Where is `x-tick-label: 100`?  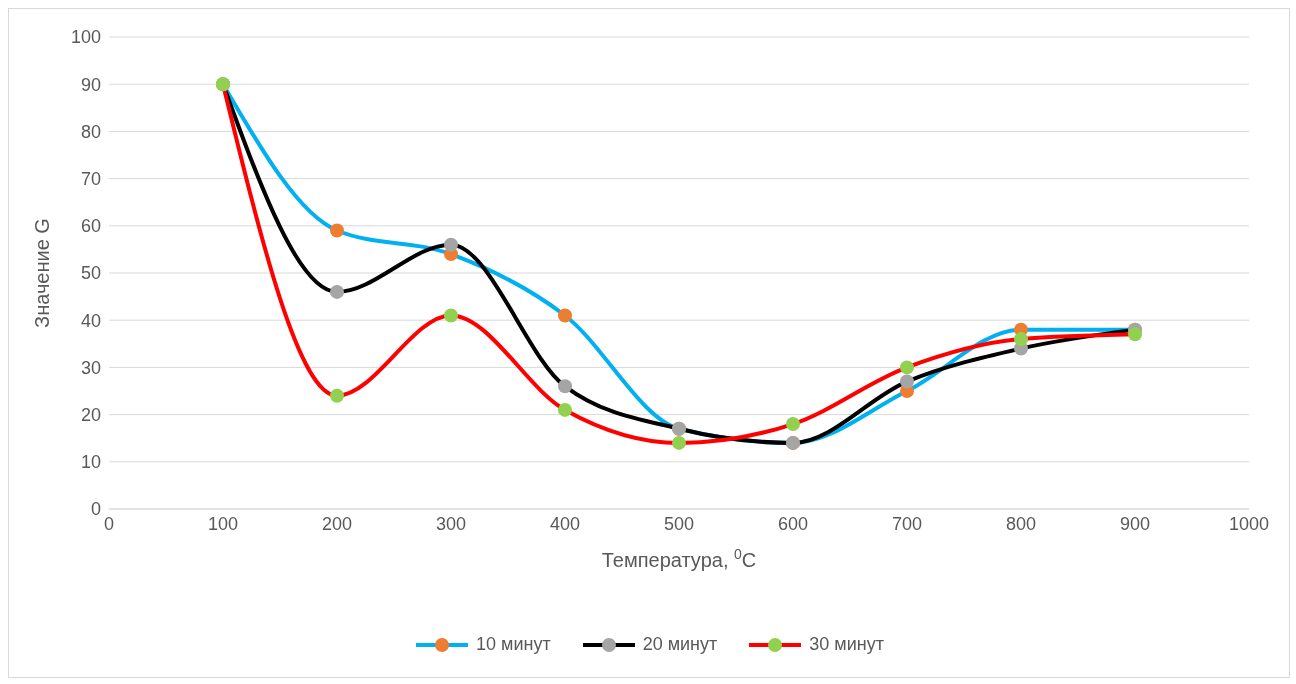 x-tick-label: 100 is located at coordinates (223, 523).